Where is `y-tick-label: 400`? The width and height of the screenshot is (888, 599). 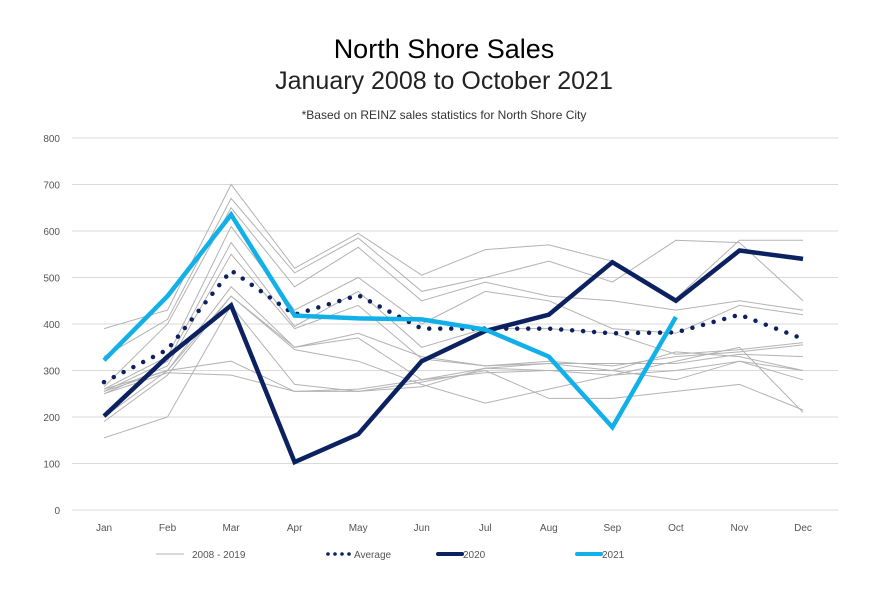
y-tick-label: 400 is located at coordinates (51, 325).